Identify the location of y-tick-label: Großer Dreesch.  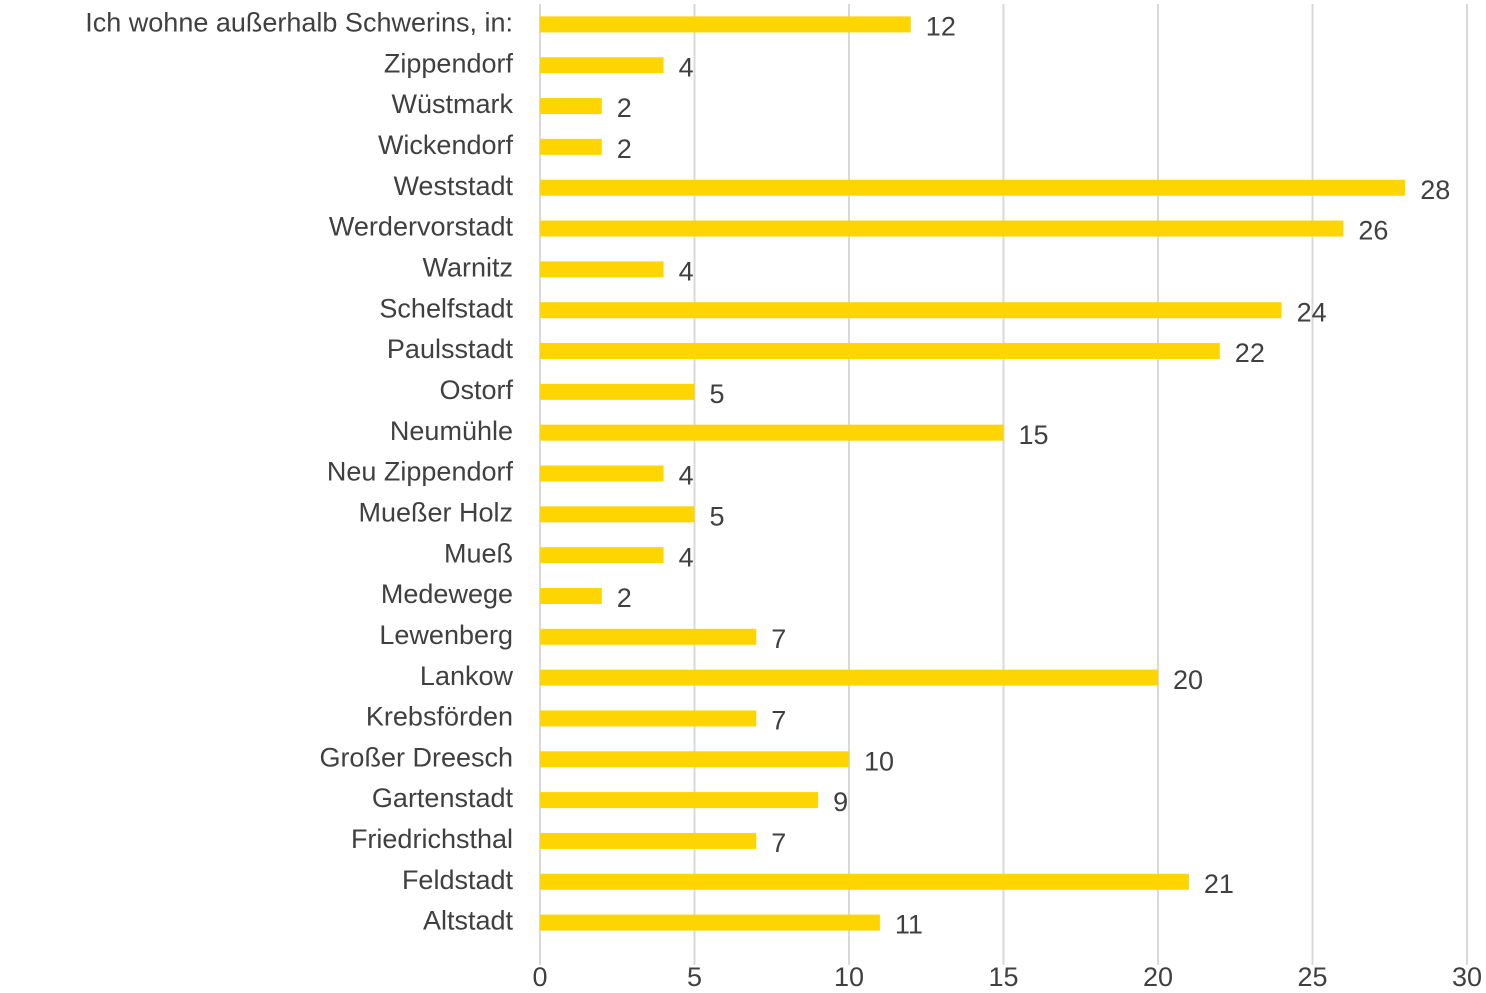
(416, 757).